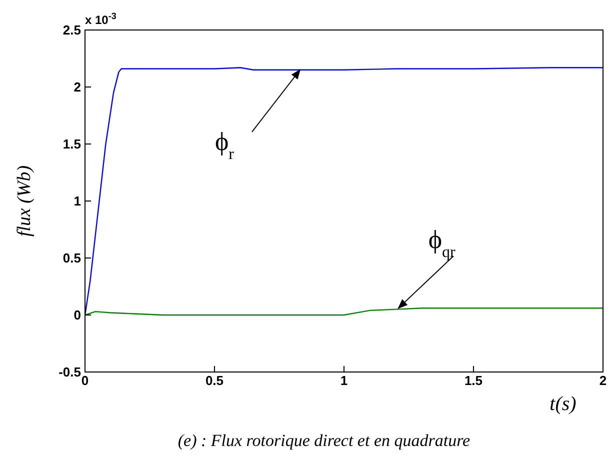 Image resolution: width=613 pixels, height=456 pixels. I want to click on x-axis-title: t(s), so click(563, 404).